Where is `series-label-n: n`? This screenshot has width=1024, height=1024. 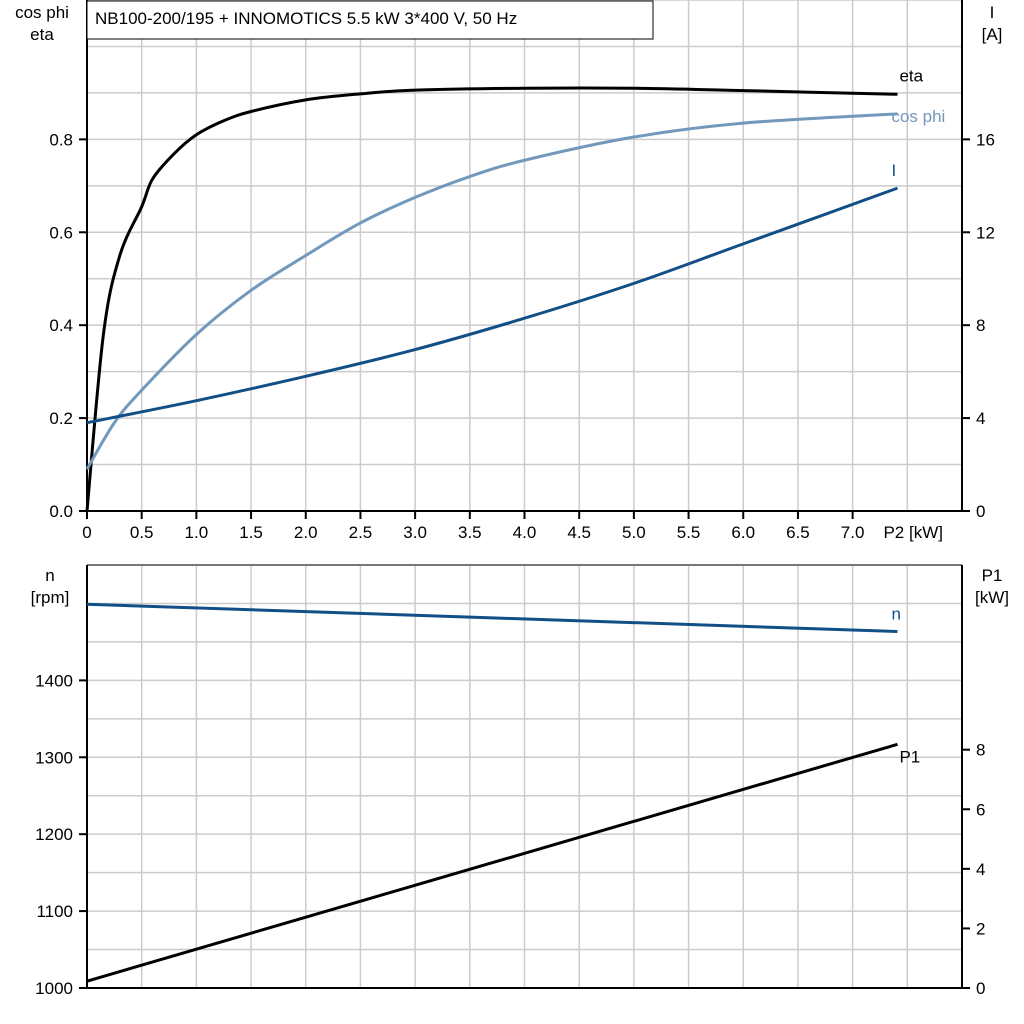 series-label-n: n is located at coordinates (895, 614).